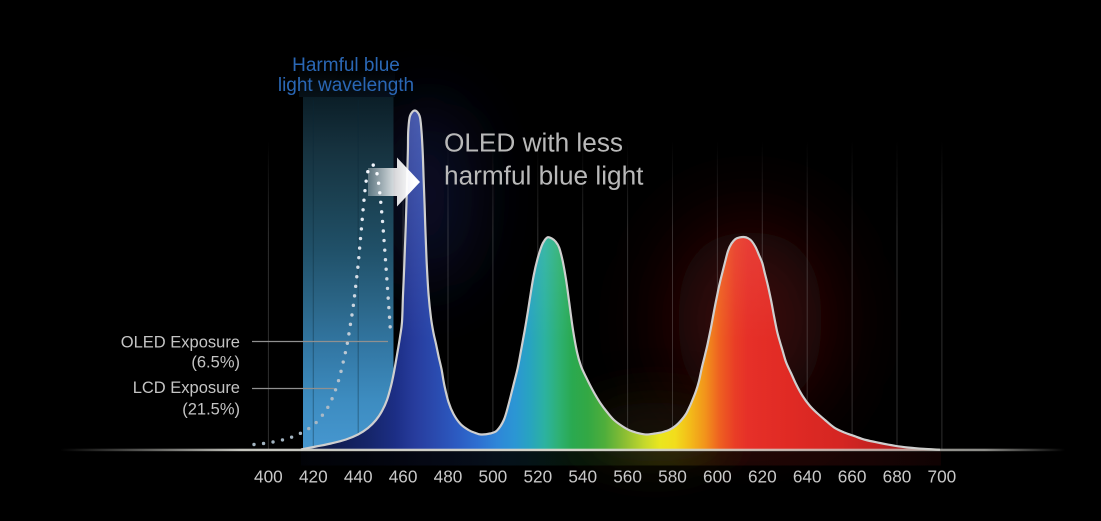  Describe the element at coordinates (448, 477) in the screenshot. I see `svg-text: 480` at that location.